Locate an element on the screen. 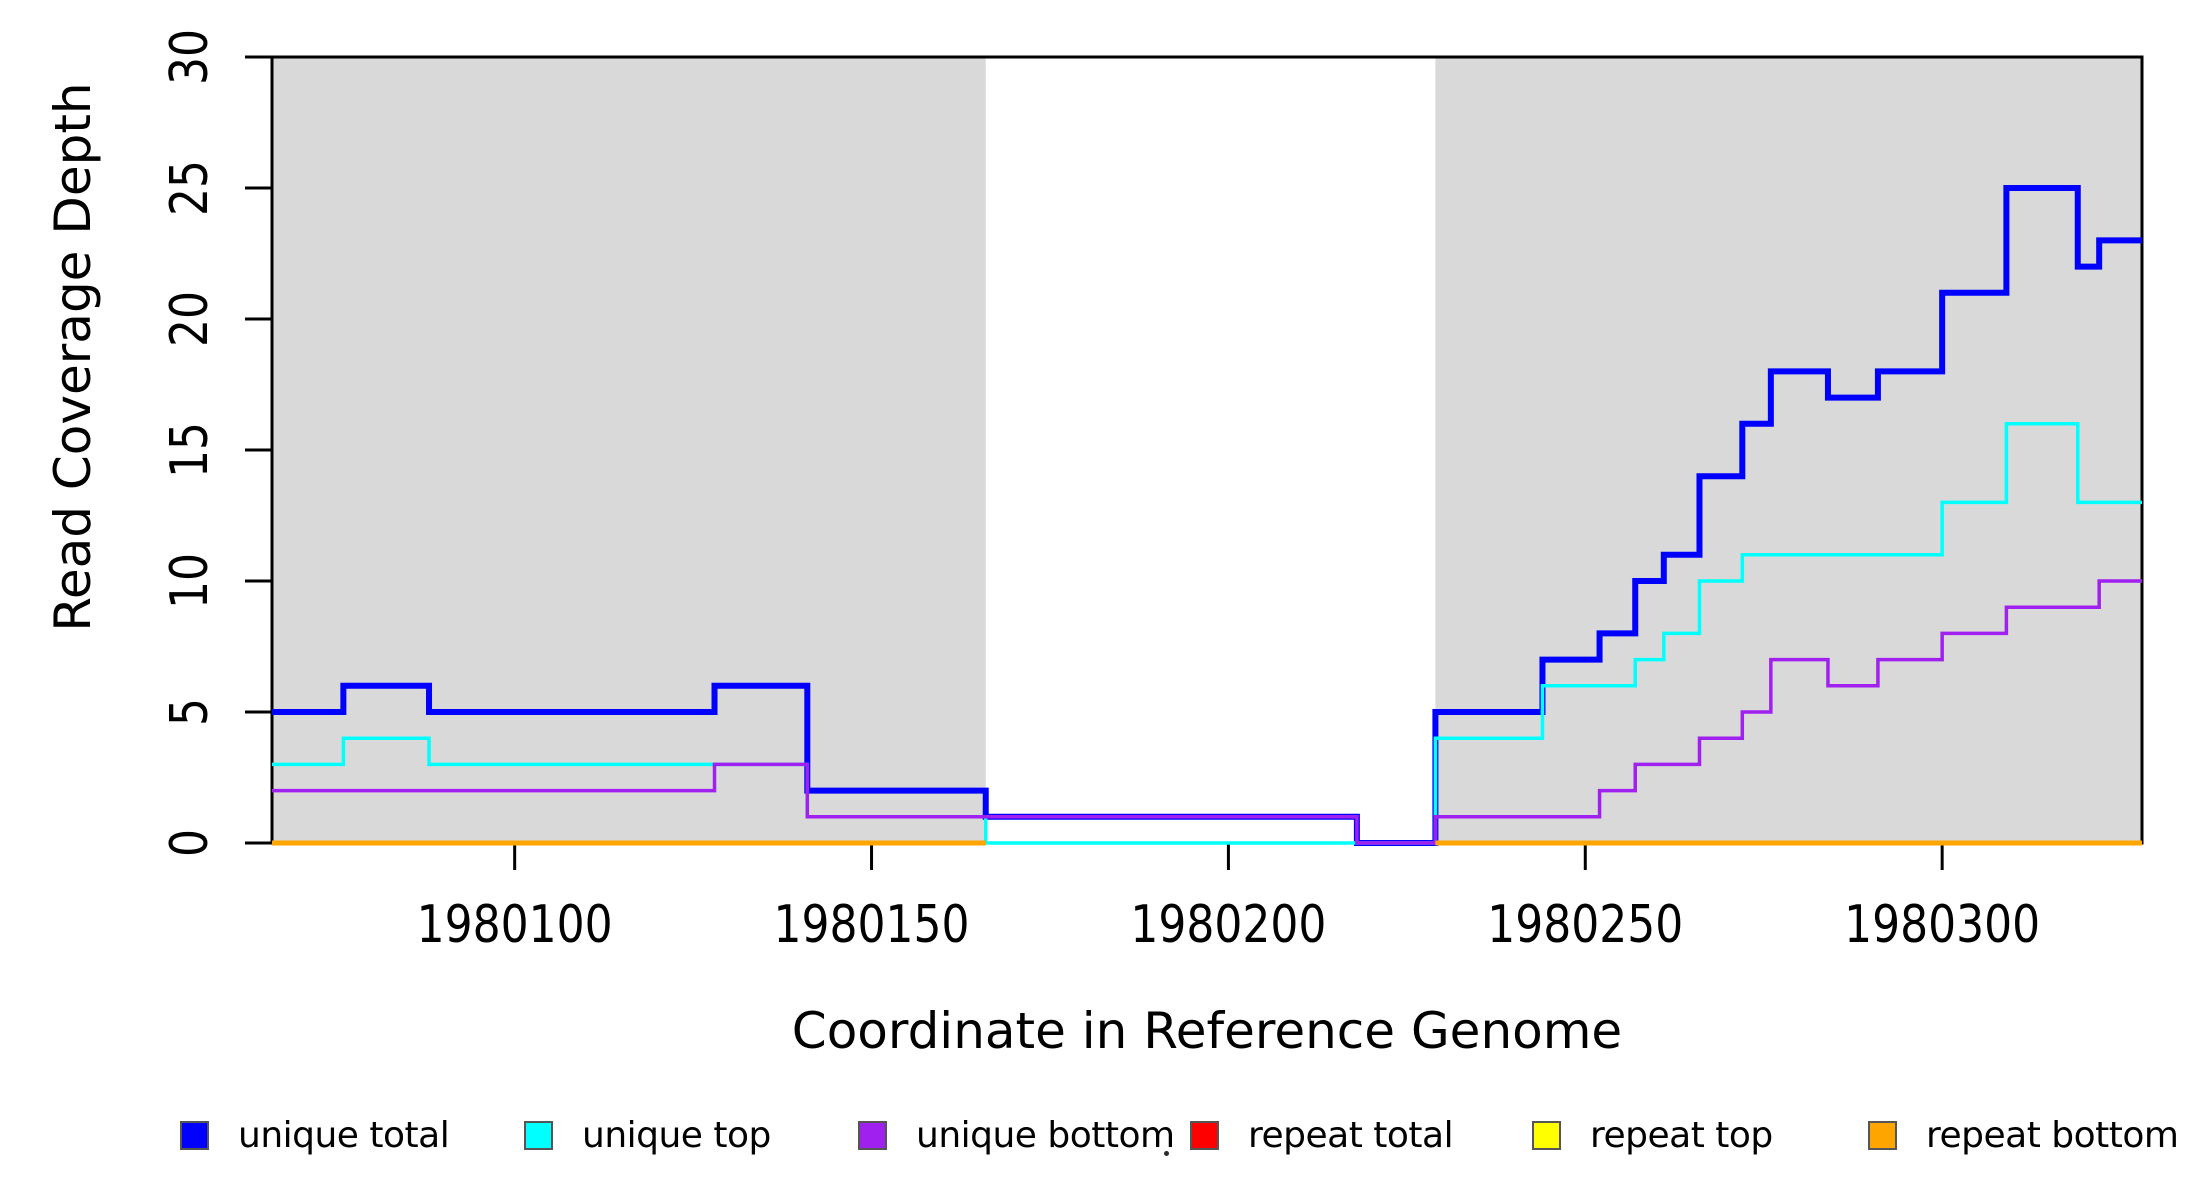 The height and width of the screenshot is (1200, 2200). y-tick-label: 20 is located at coordinates (190, 319).